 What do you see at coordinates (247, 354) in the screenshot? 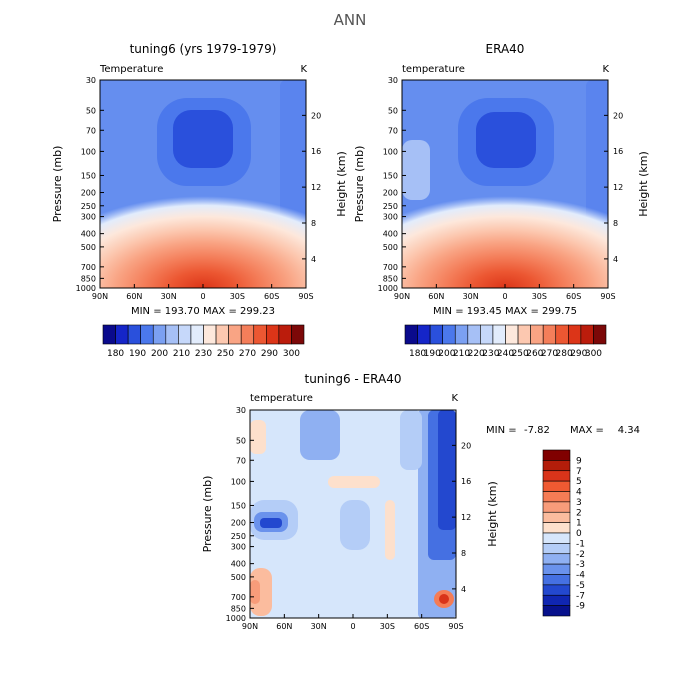
I see `colorbar-label: 270` at bounding box center [247, 354].